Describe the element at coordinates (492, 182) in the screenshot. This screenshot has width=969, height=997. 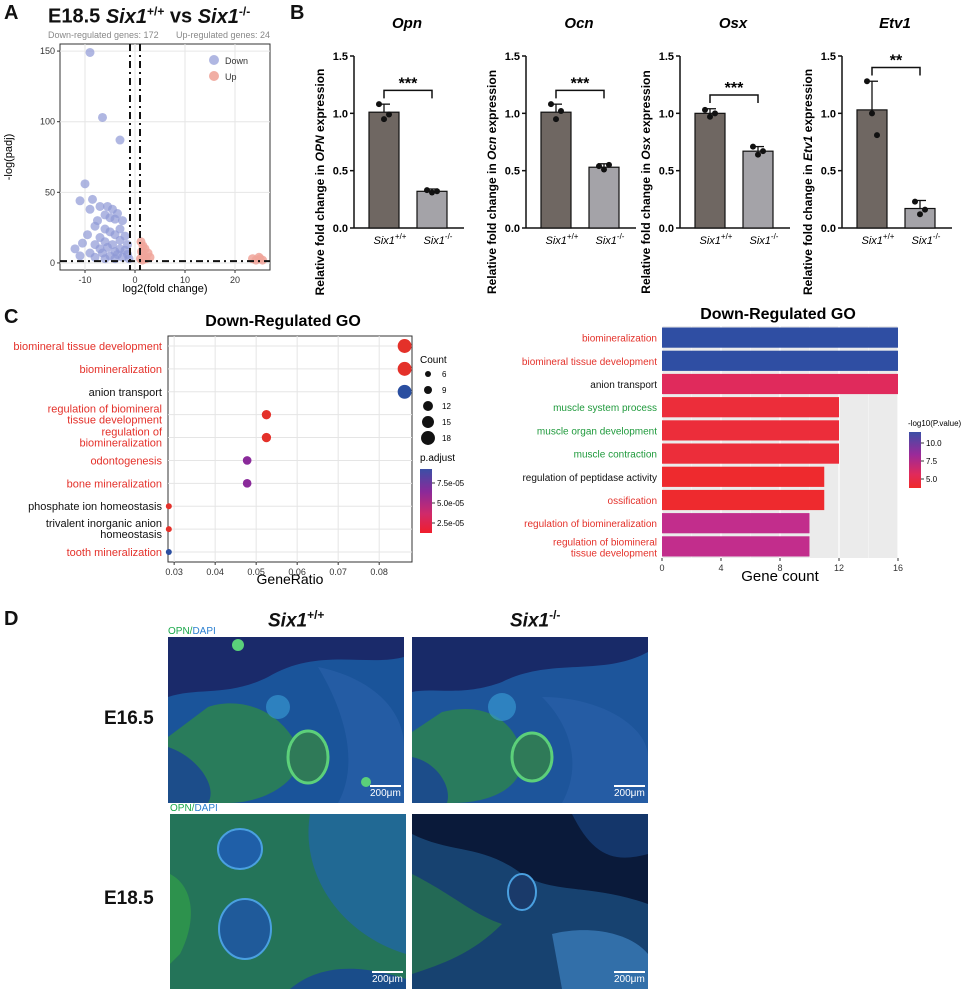
I see `bar-chart-ylabel: Relative fold change in Ocn expression` at that location.